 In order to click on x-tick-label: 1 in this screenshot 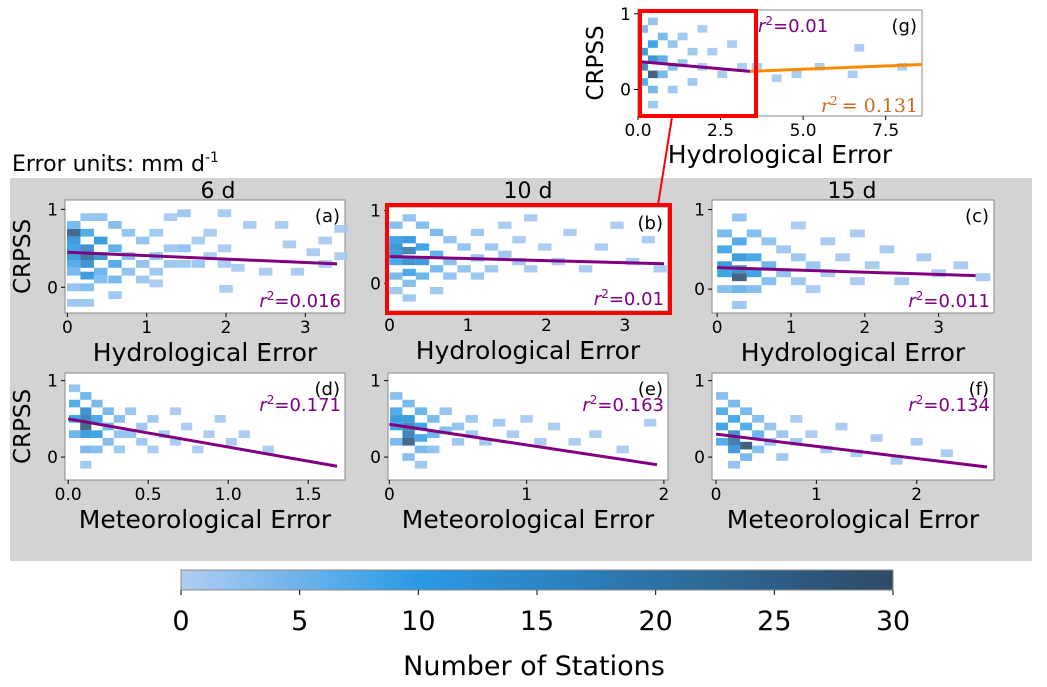, I will do `click(146, 328)`.